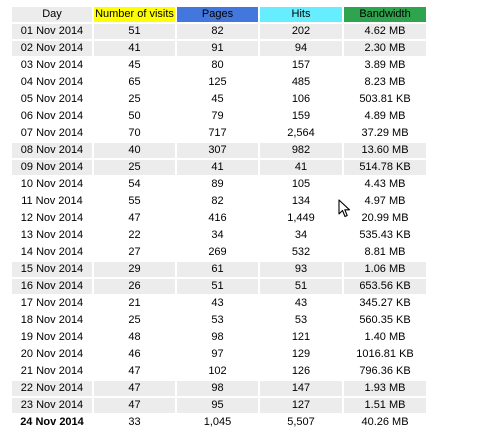 The image size is (482, 433). I want to click on day-cell: 04 Nov 2014, so click(52, 82).